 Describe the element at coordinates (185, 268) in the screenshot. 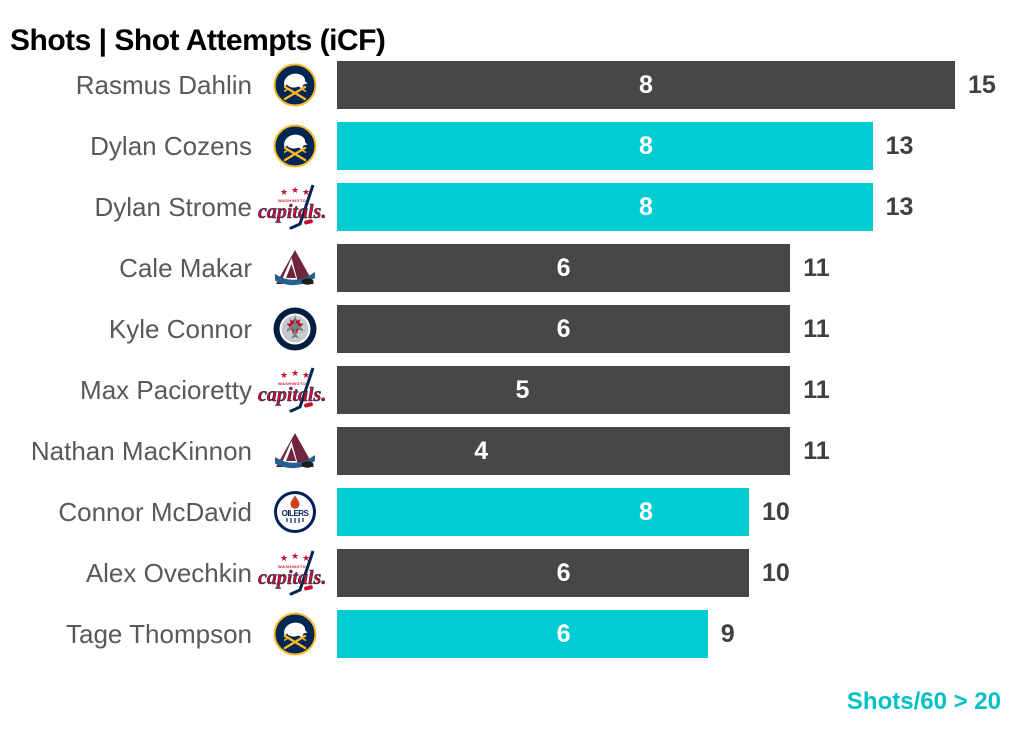

I see `player-name: Cale Makar` at that location.